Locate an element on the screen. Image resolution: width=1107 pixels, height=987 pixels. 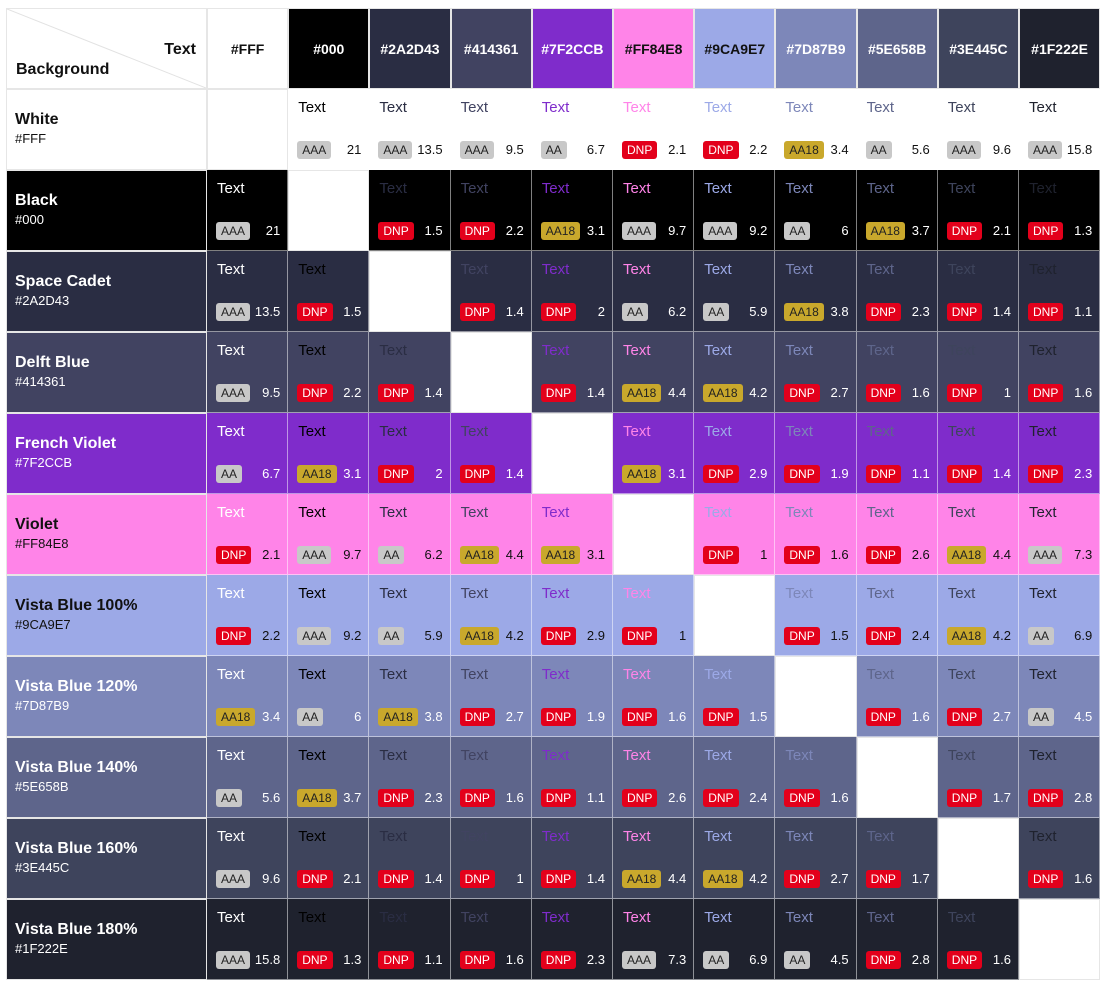
contrast-ratio: 3.8 is located at coordinates (839, 311).